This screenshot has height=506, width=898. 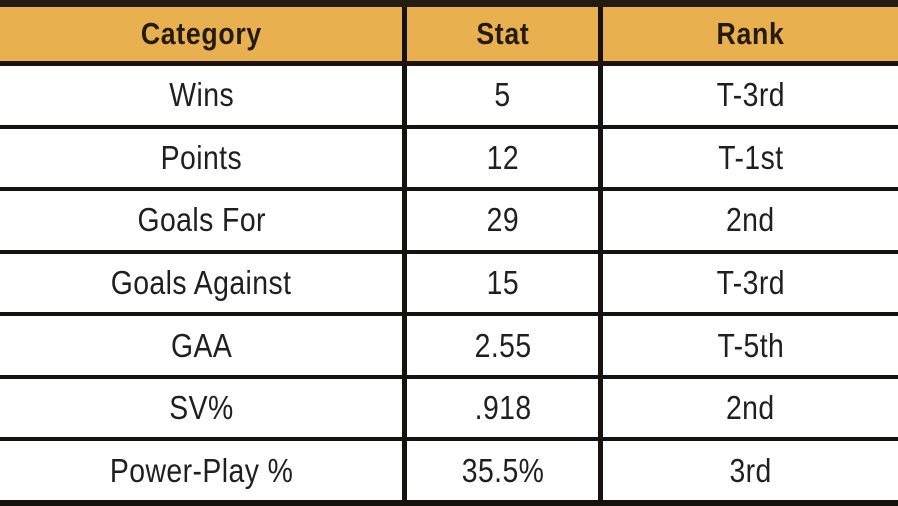 I want to click on cell-stat-value: 12, so click(x=503, y=157).